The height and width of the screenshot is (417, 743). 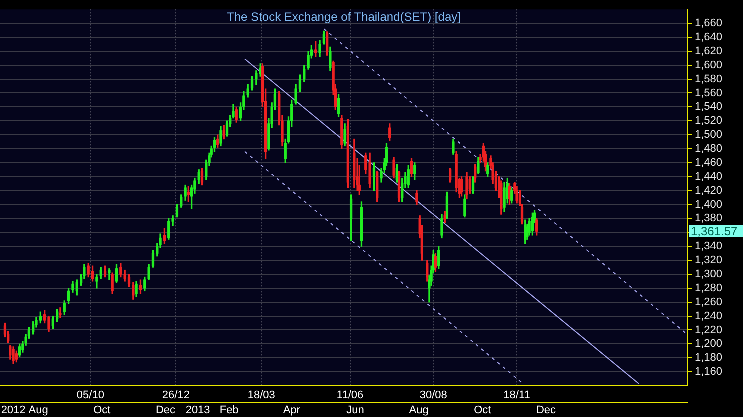 What do you see at coordinates (709, 218) in the screenshot?
I see `y-tick-label: 1,380` at bounding box center [709, 218].